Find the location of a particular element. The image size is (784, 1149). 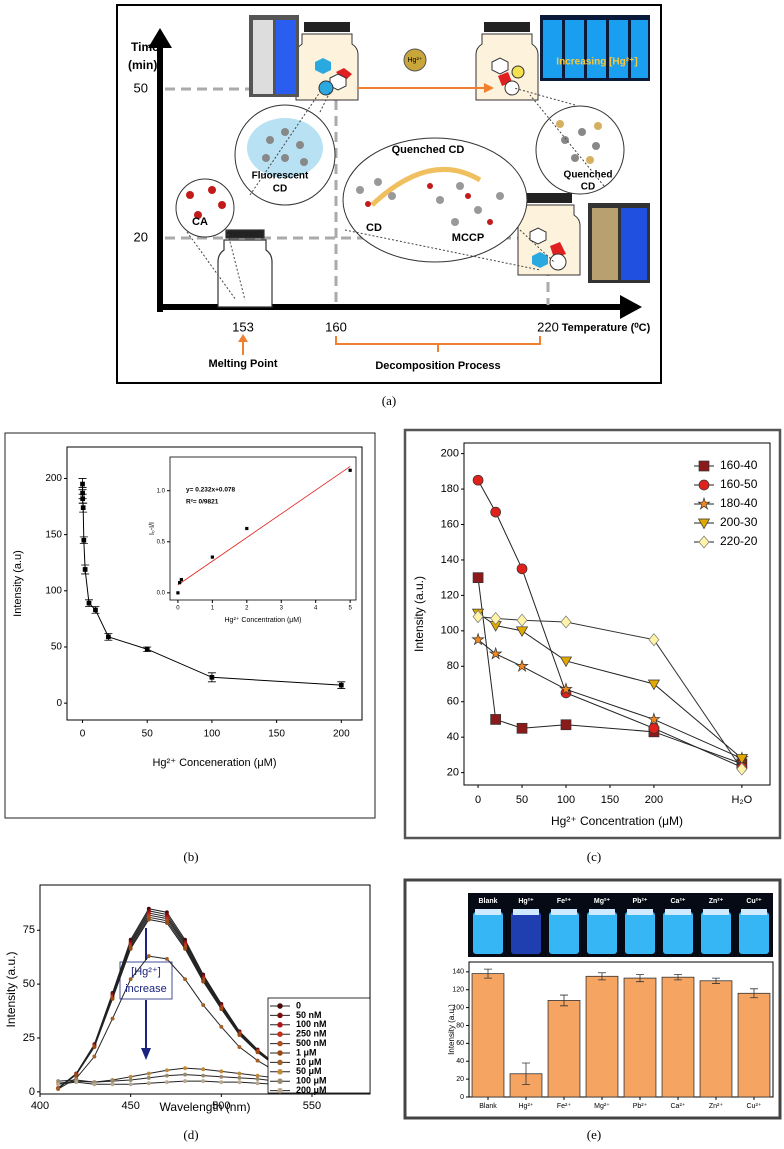

x-axis-label: Wavelength (nm) is located at coordinates (205, 1107).